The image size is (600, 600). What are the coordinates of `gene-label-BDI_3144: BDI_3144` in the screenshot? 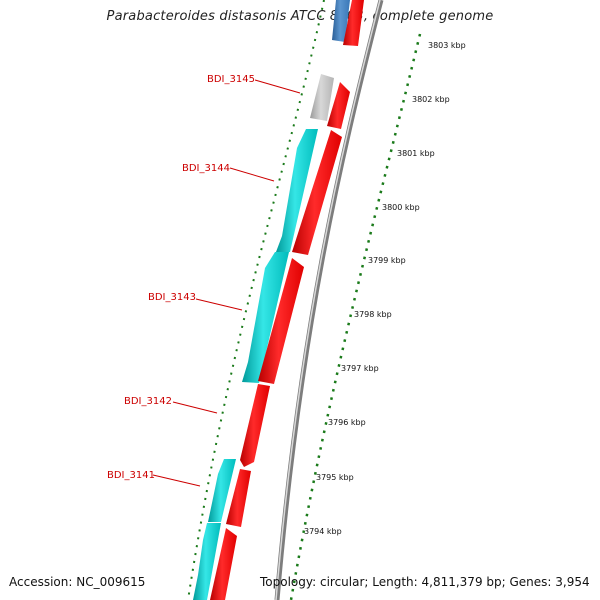 It's located at (206, 168).